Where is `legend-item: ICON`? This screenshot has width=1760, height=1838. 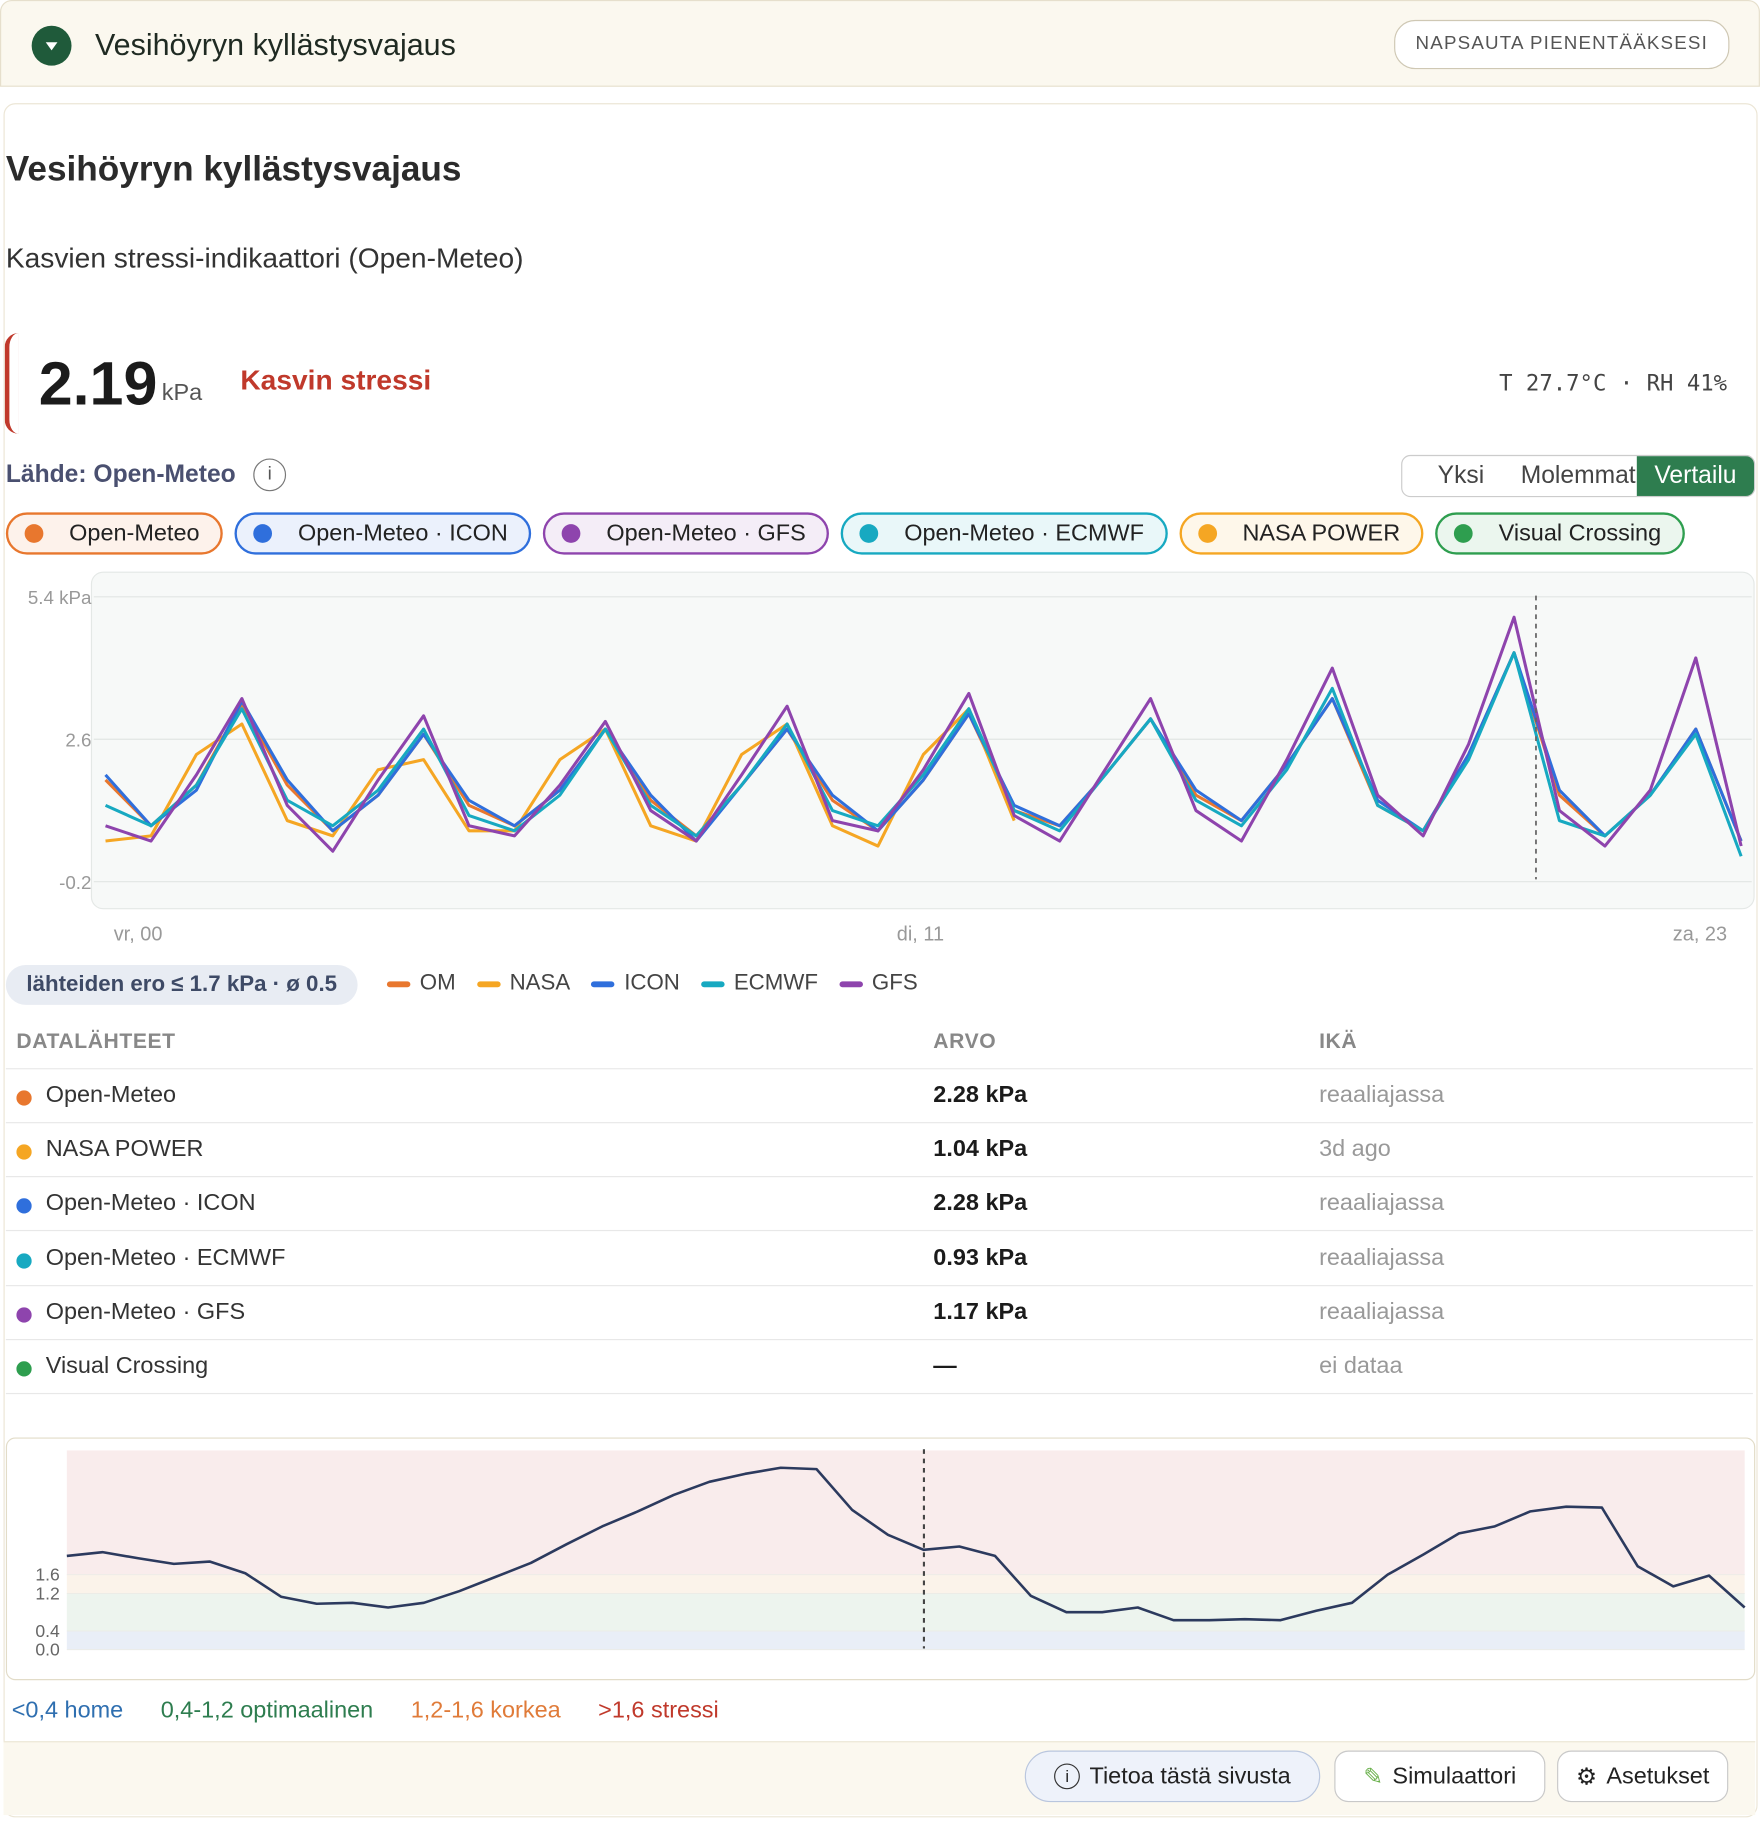 legend-item: ICON is located at coordinates (635, 984).